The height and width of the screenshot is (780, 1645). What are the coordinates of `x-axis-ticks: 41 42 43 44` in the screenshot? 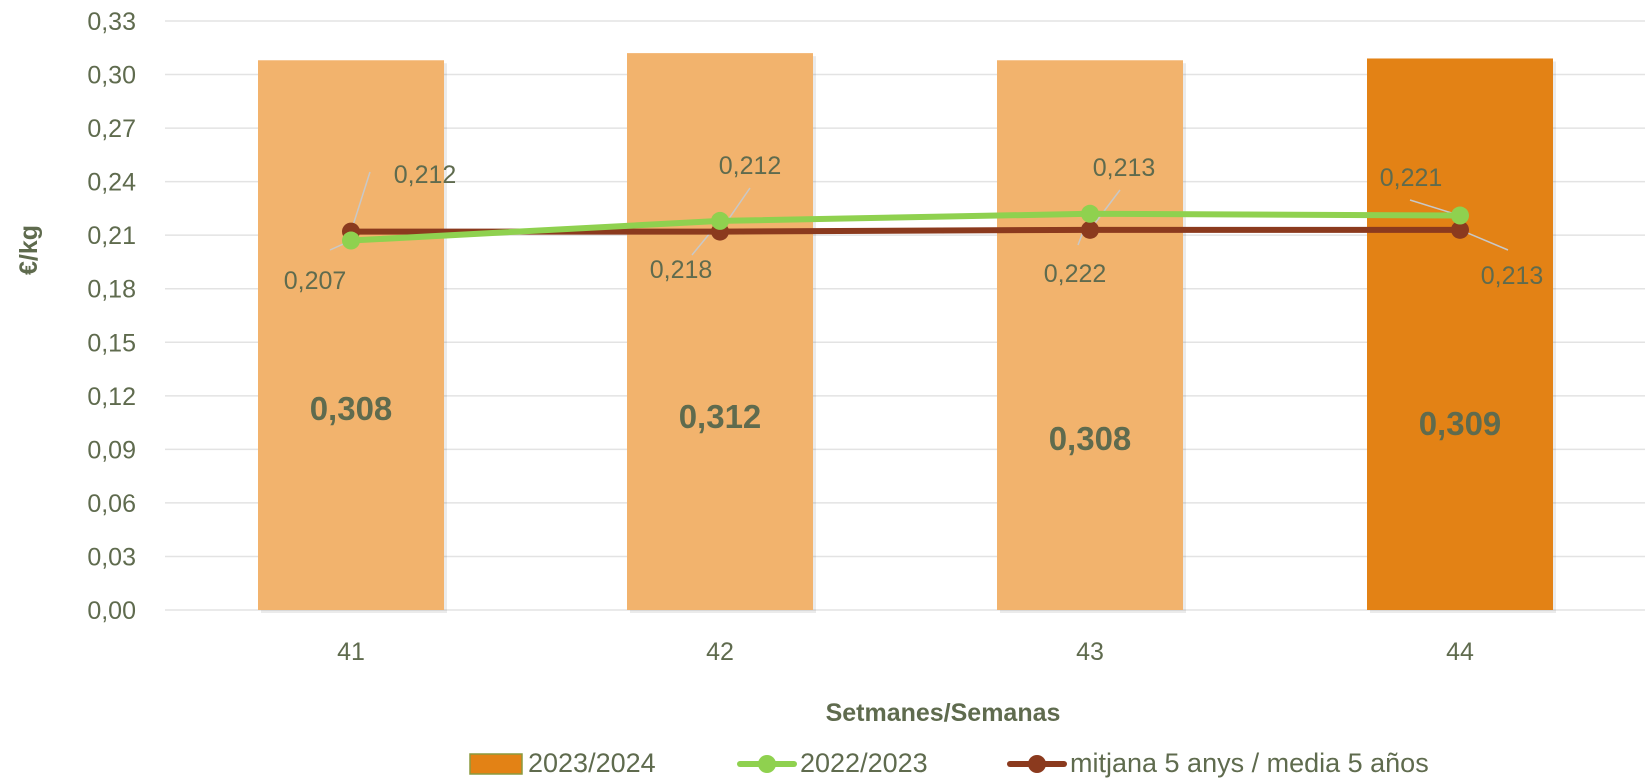 It's located at (905, 652).